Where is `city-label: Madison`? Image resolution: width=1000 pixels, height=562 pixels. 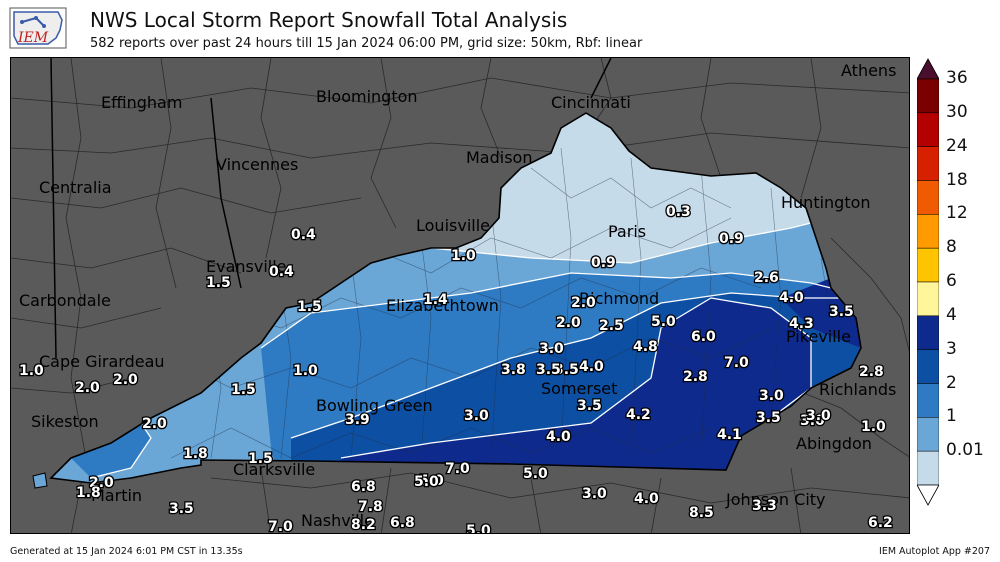 city-label: Madison is located at coordinates (499, 157).